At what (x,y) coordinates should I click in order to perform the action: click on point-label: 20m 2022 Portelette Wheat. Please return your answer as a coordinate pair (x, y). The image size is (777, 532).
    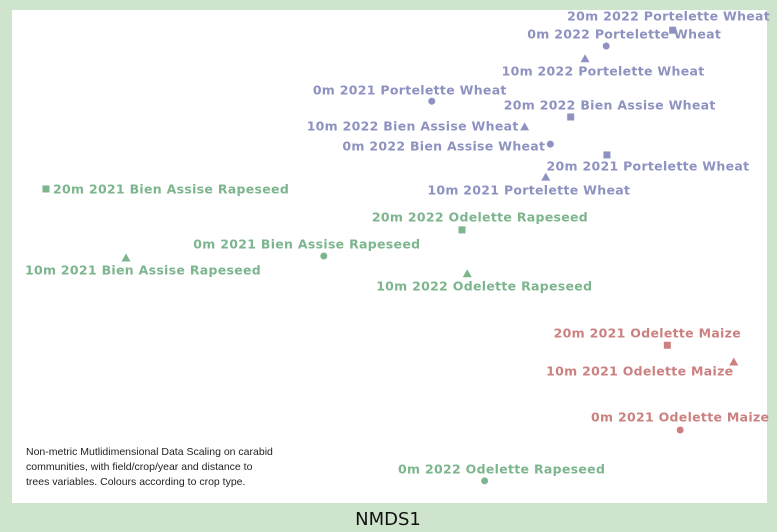
    Looking at the image, I should click on (668, 16).